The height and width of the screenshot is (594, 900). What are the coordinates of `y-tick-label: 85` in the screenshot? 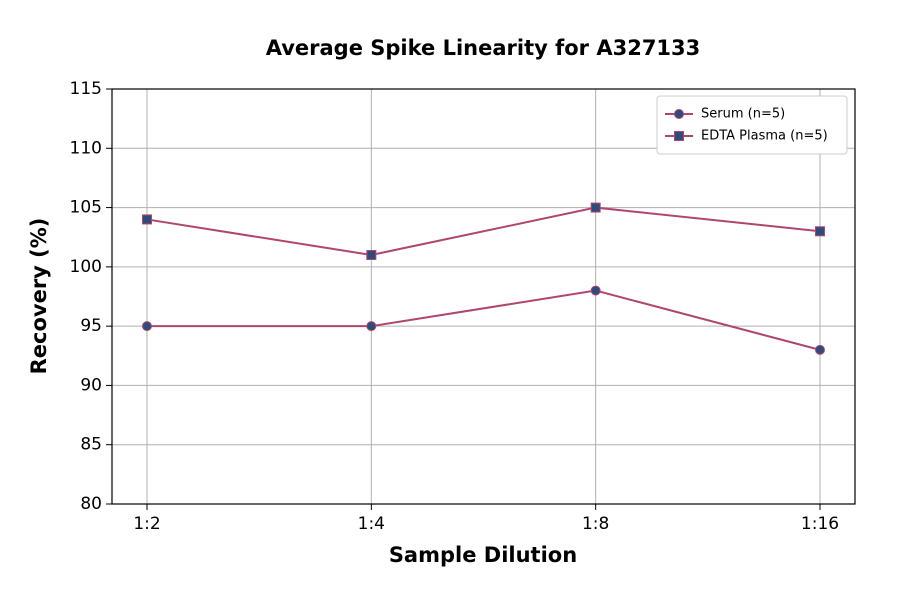 It's located at (91, 445).